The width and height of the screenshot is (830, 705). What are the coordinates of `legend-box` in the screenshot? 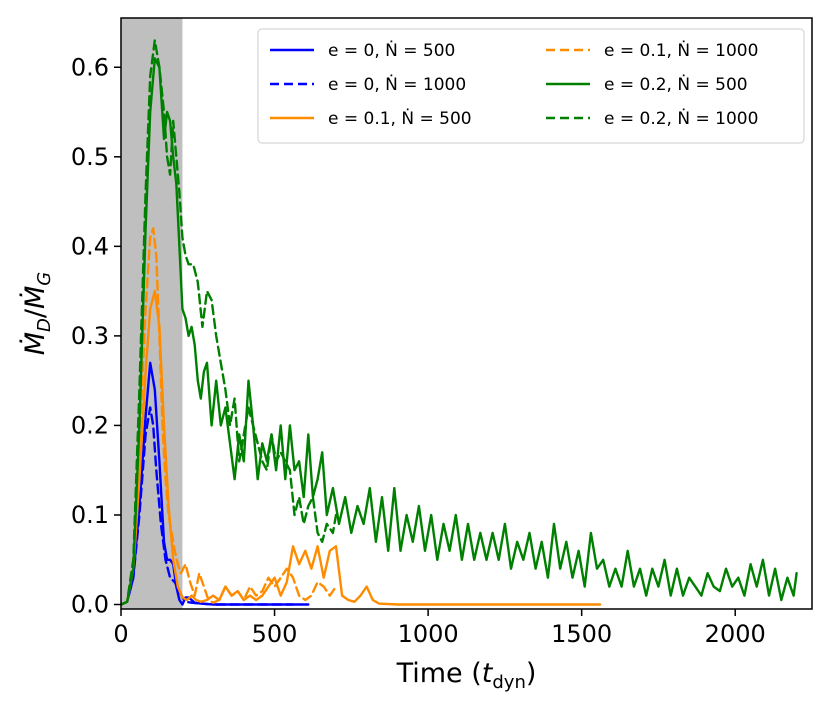 It's located at (531, 86).